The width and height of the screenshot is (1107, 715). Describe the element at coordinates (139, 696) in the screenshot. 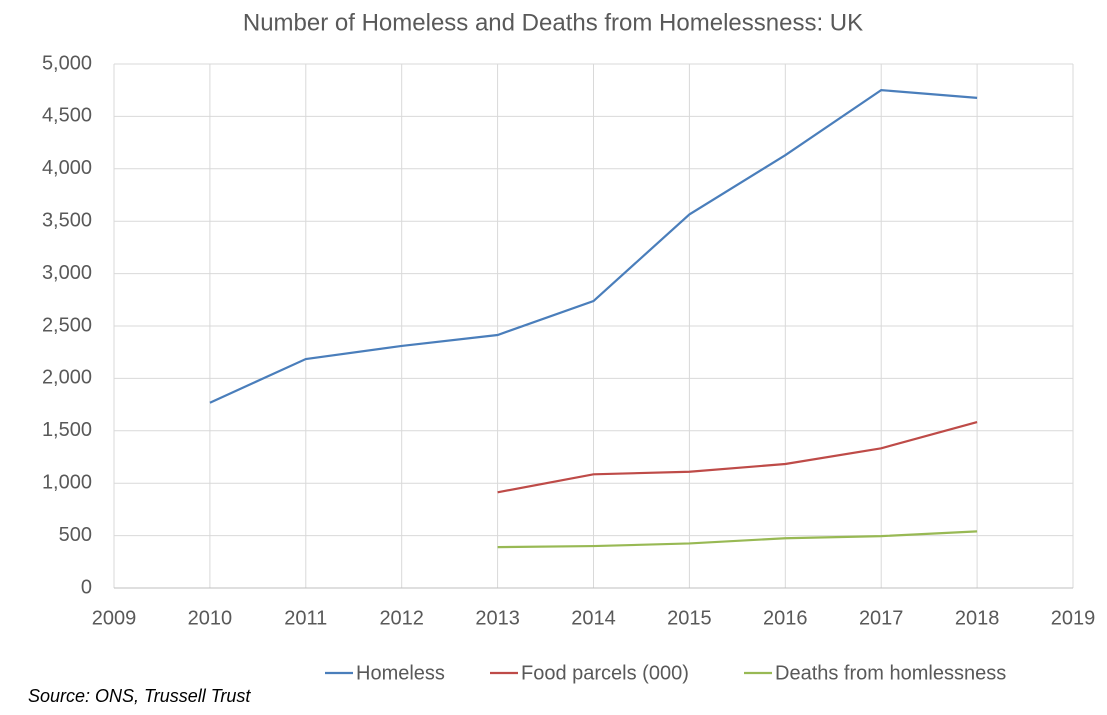

I see `source: Source: ONS, Trussell Trust` at that location.